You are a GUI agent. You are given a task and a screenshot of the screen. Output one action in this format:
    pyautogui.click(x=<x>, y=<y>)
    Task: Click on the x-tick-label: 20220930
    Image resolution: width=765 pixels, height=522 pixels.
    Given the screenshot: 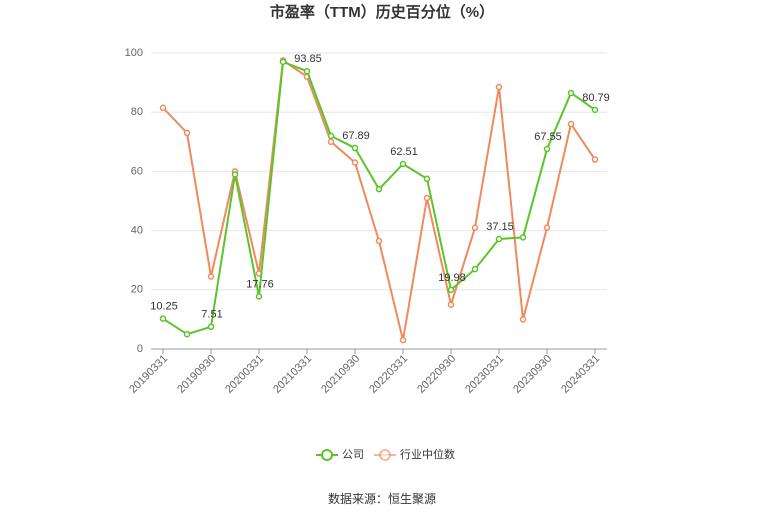 What is the action you would take?
    pyautogui.click(x=436, y=374)
    